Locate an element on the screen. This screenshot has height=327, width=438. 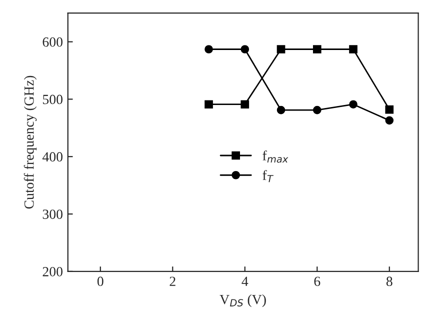
legend-label: f$_{T}$ is located at coordinates (268, 176).